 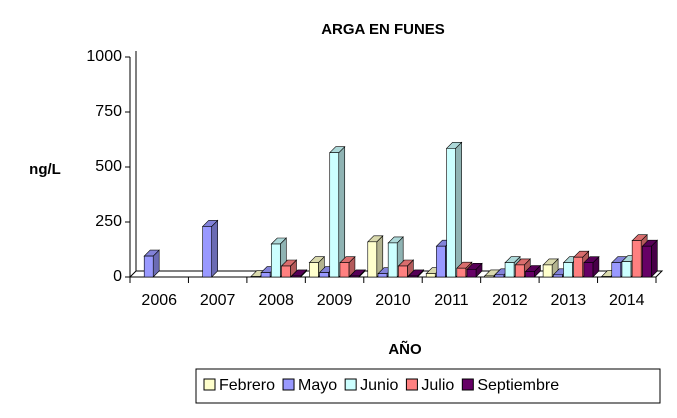 I want to click on x-tick-label: 2014, so click(x=627, y=300).